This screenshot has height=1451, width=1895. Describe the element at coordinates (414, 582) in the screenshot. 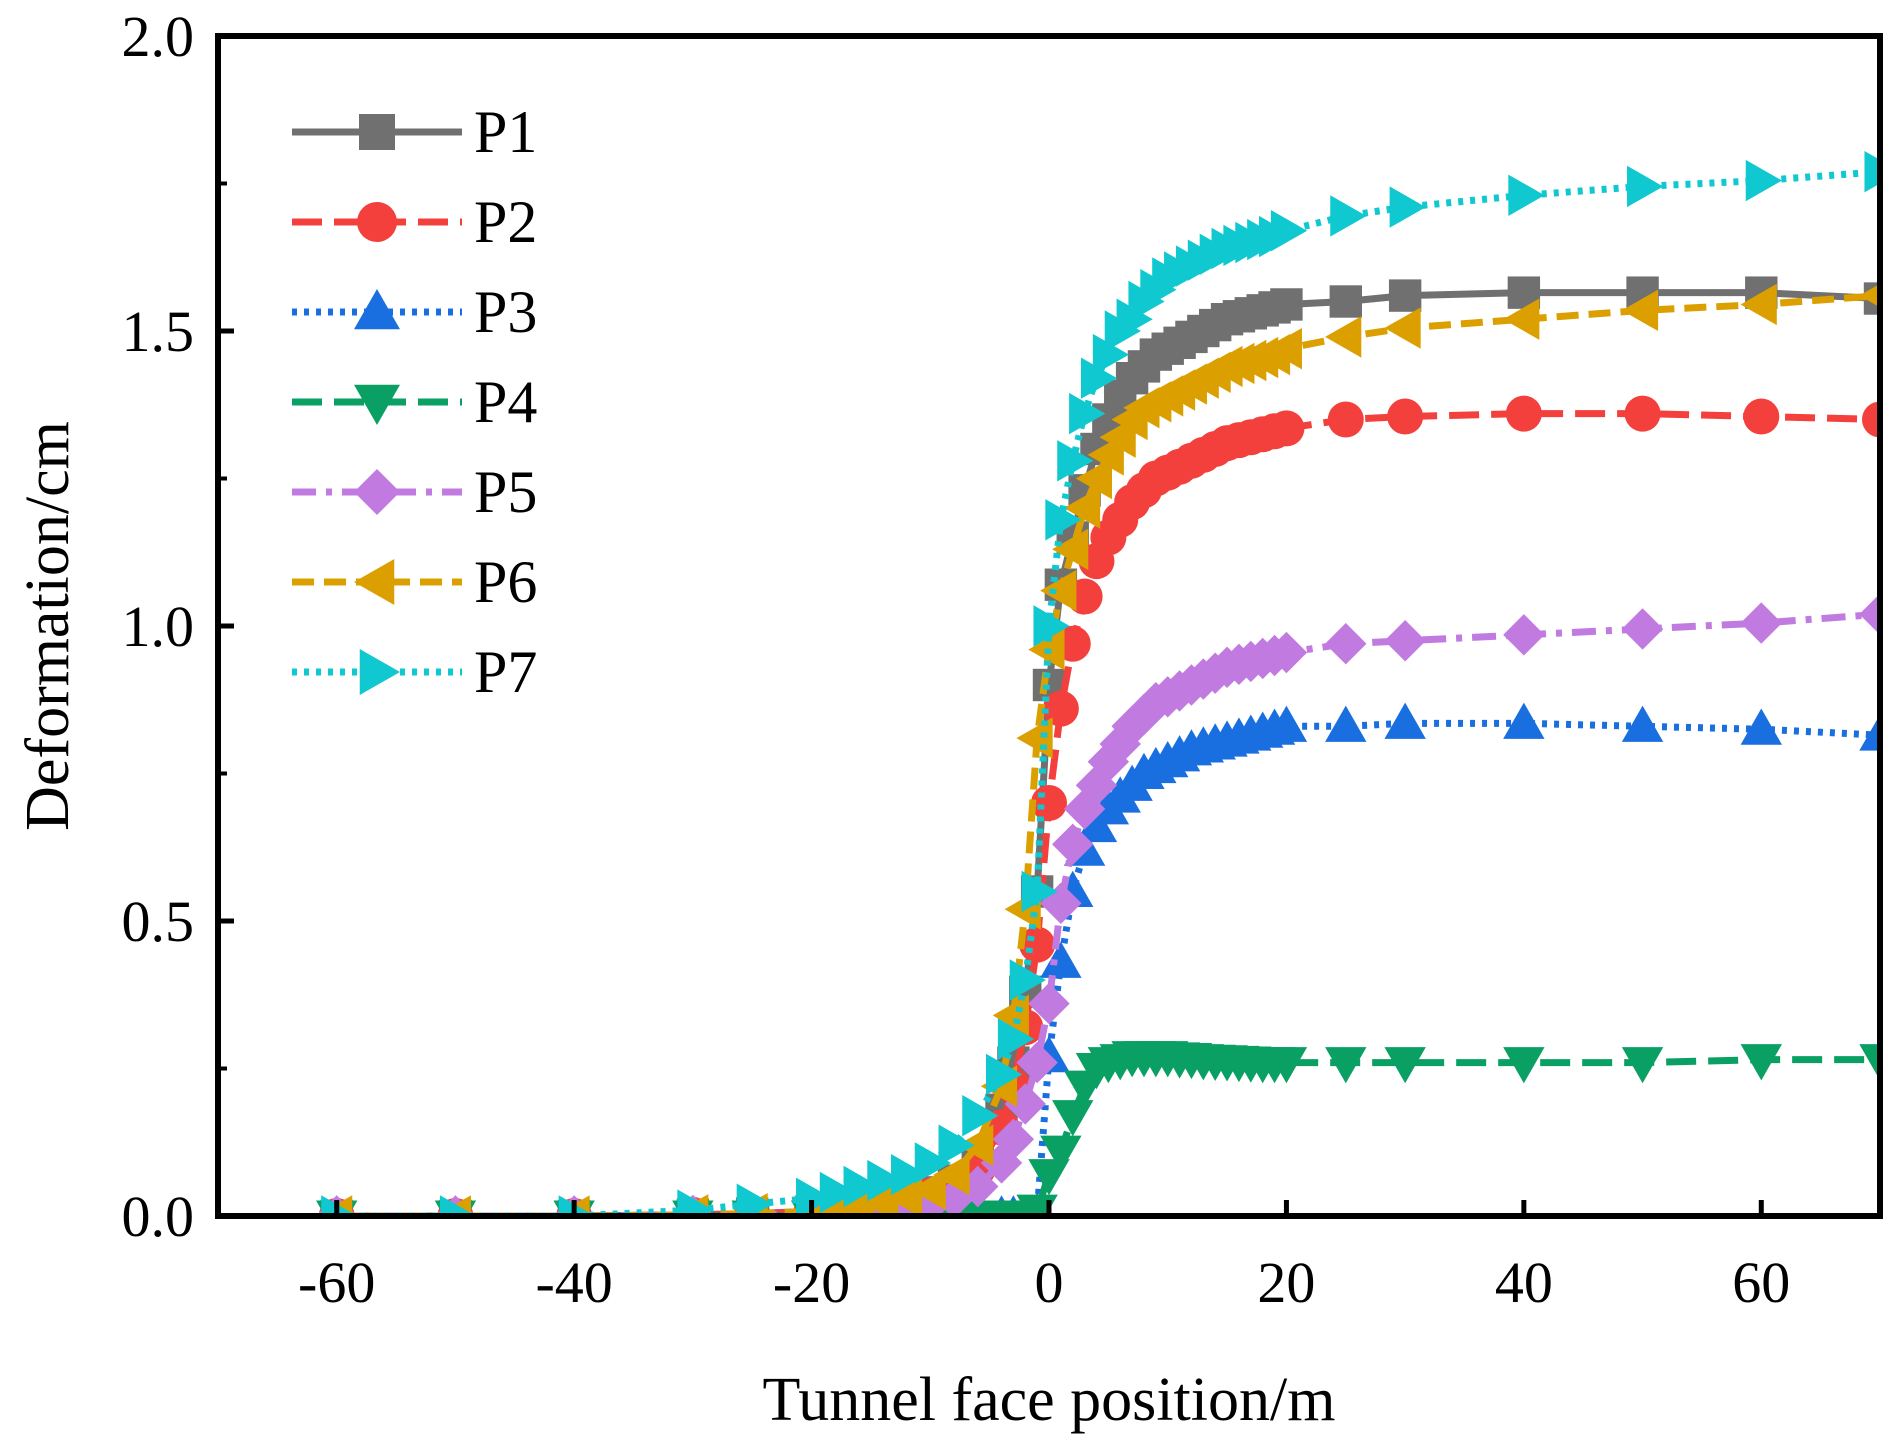

I see `legend-item-p6: P6` at that location.